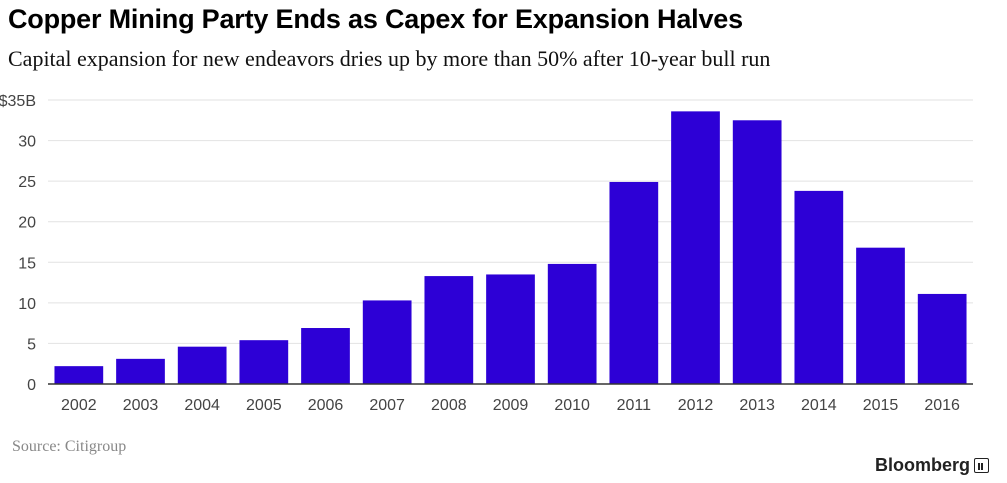  Describe the element at coordinates (572, 323) in the screenshot. I see `bar-2010` at that location.